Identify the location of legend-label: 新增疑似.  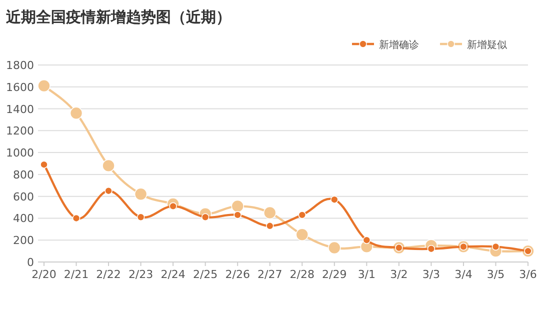
(487, 45).